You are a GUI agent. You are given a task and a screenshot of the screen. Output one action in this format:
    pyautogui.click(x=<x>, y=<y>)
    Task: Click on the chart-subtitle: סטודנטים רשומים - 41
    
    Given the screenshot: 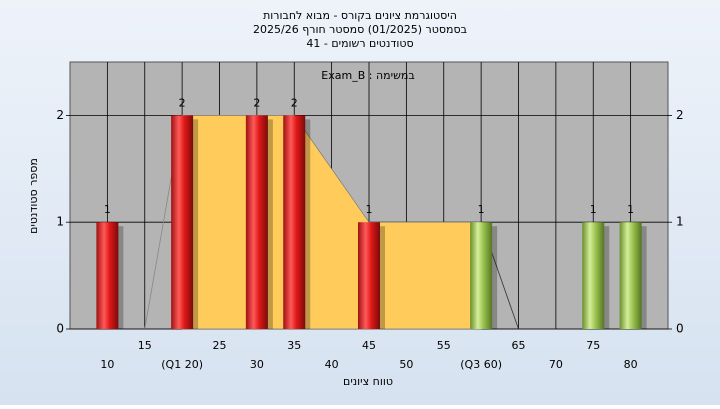 What is the action you would take?
    pyautogui.click(x=359, y=43)
    